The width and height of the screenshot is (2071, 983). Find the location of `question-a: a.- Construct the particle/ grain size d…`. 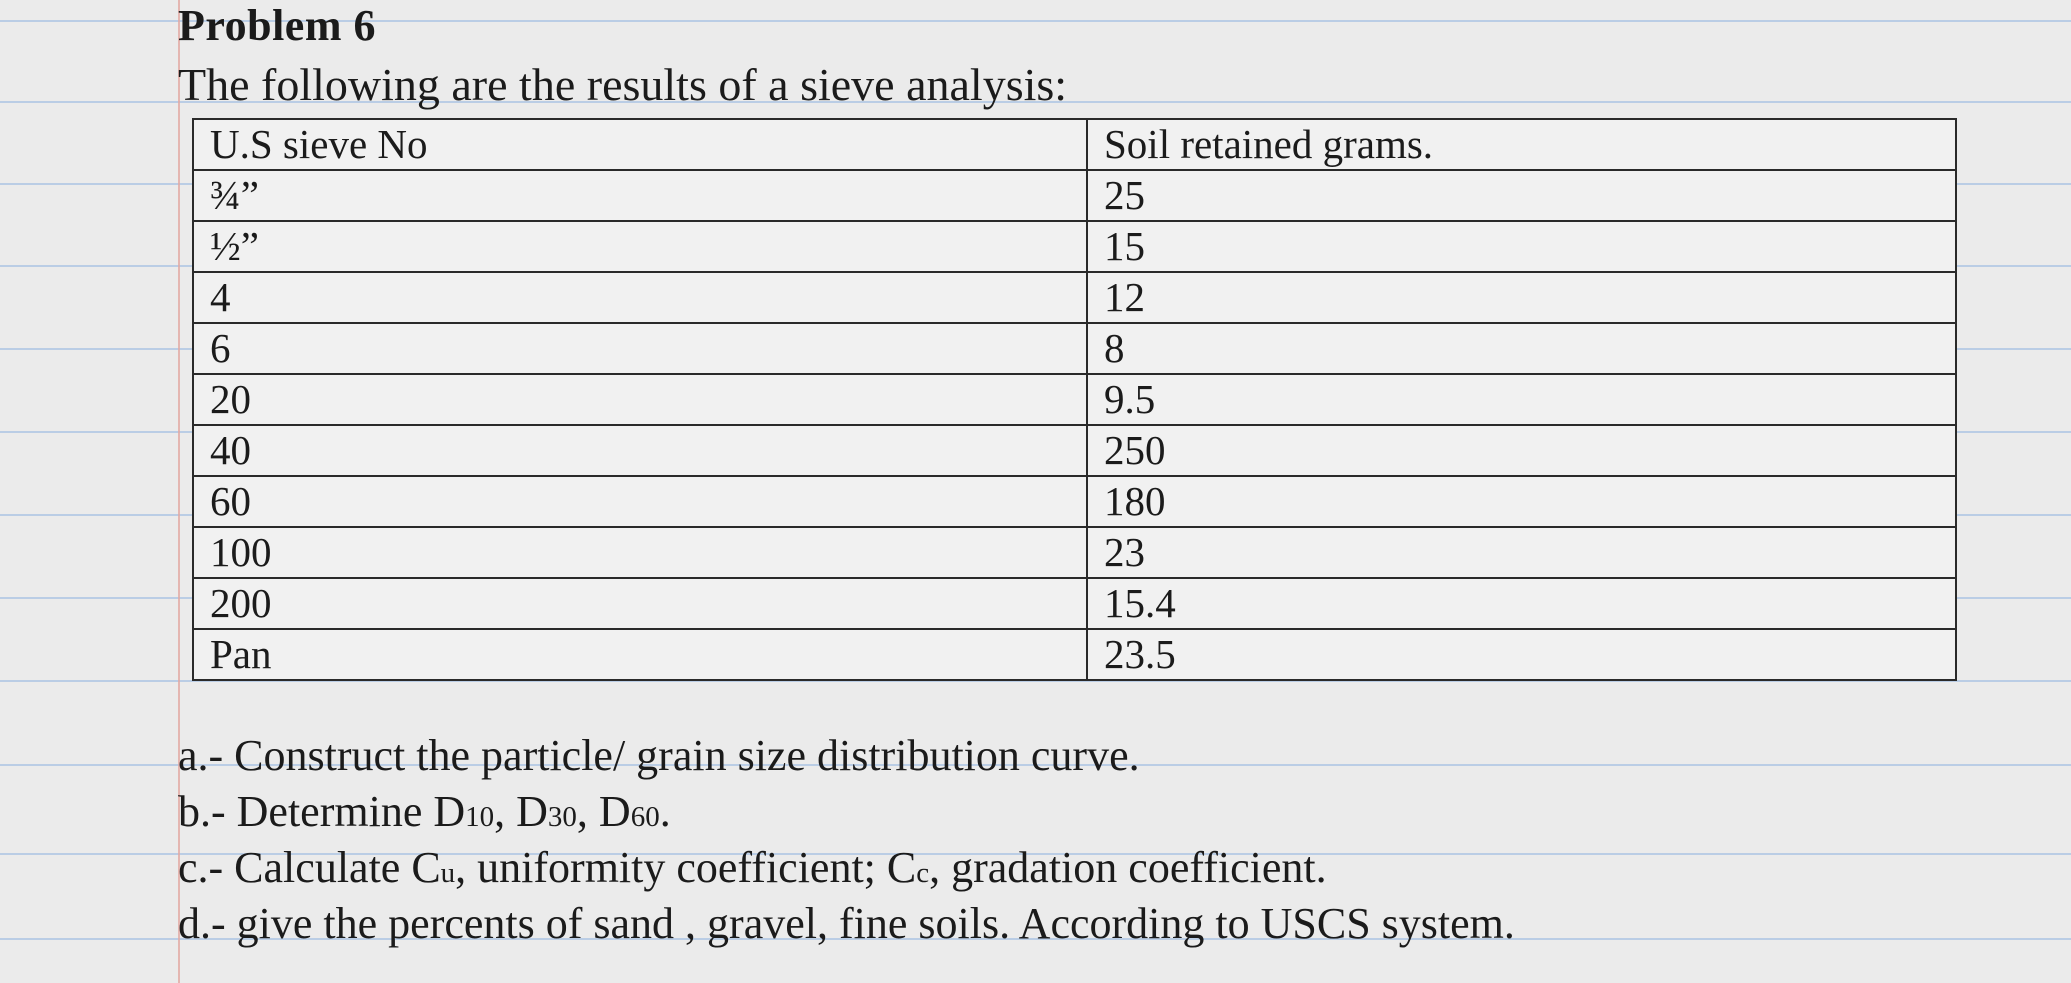

question-a: a.- Construct the particle/ grain size d… is located at coordinates (659, 755).